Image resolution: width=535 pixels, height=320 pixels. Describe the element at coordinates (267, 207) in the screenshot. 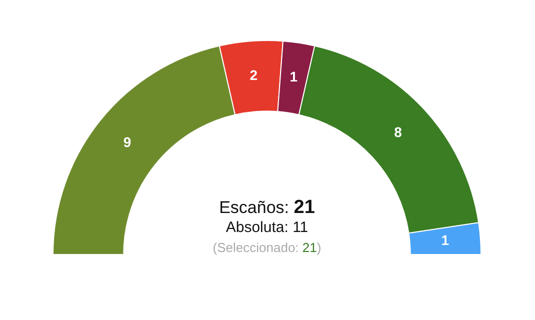

I see `text: Escaños: 21` at that location.